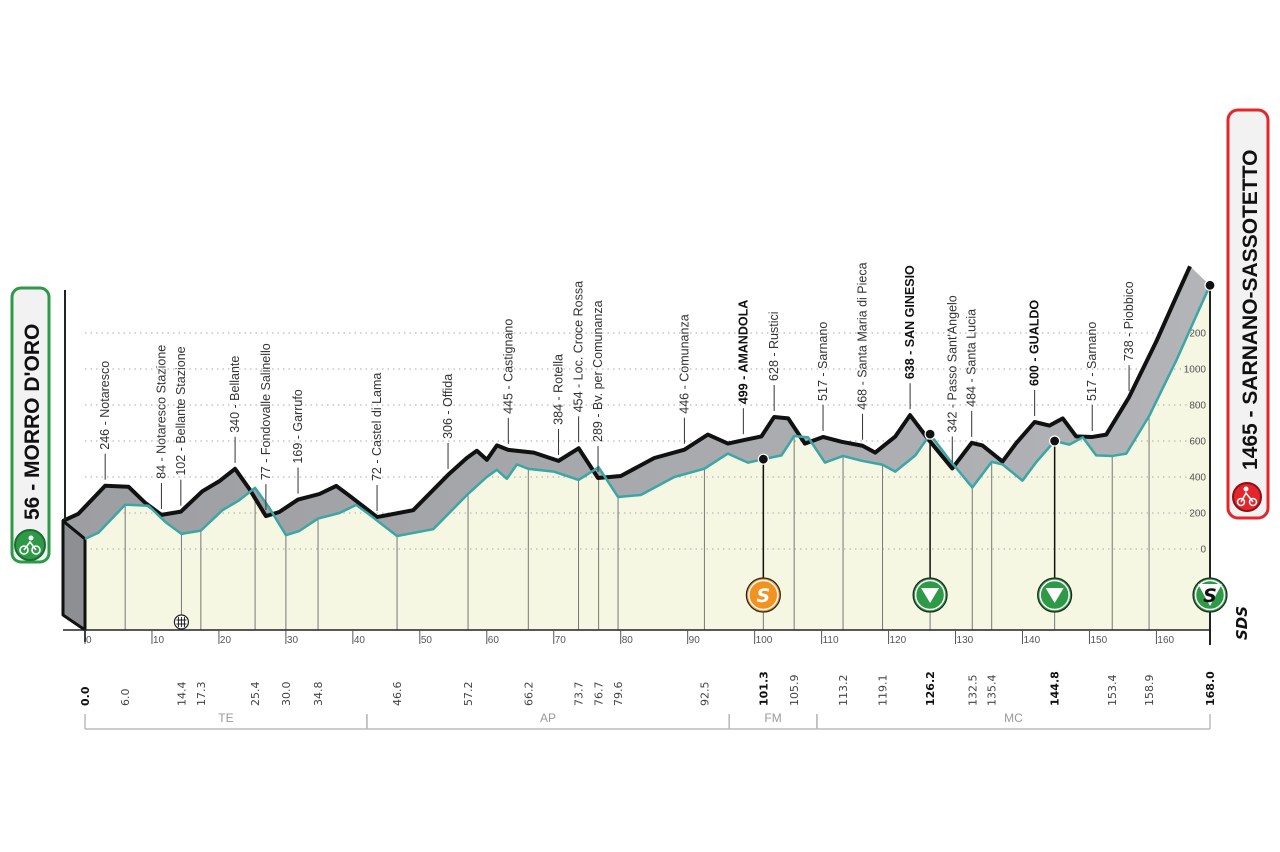  I want to click on distance-label: 92.5, so click(704, 694).